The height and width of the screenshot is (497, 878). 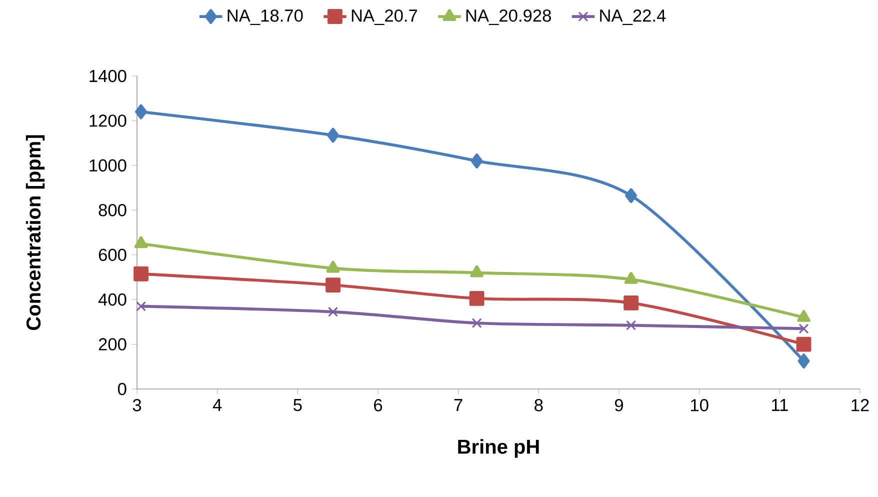 I want to click on x-tick-label: 8, so click(x=538, y=405).